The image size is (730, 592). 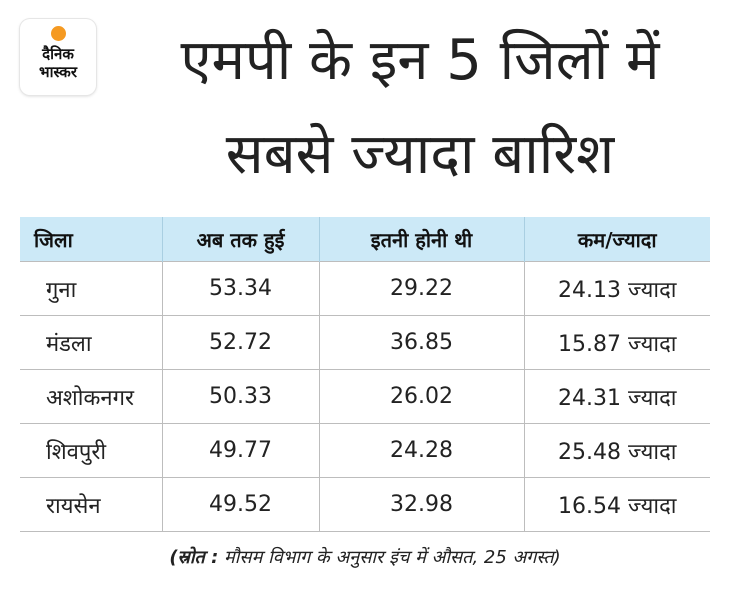 What do you see at coordinates (91, 504) in the screenshot?
I see `cell-district: रायसेन` at bounding box center [91, 504].